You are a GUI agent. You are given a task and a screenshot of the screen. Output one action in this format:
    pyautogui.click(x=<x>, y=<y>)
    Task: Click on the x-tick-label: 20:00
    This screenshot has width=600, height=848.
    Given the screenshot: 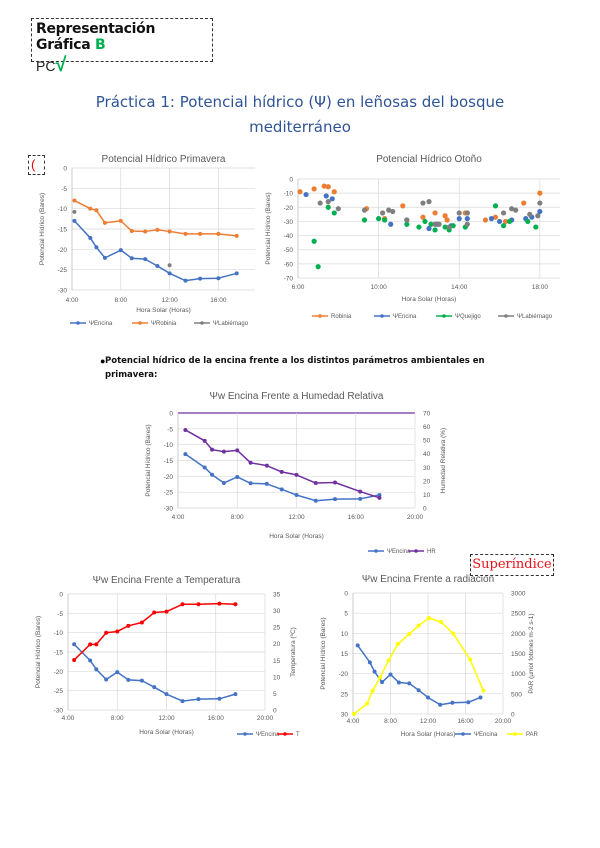 What is the action you would take?
    pyautogui.click(x=415, y=517)
    